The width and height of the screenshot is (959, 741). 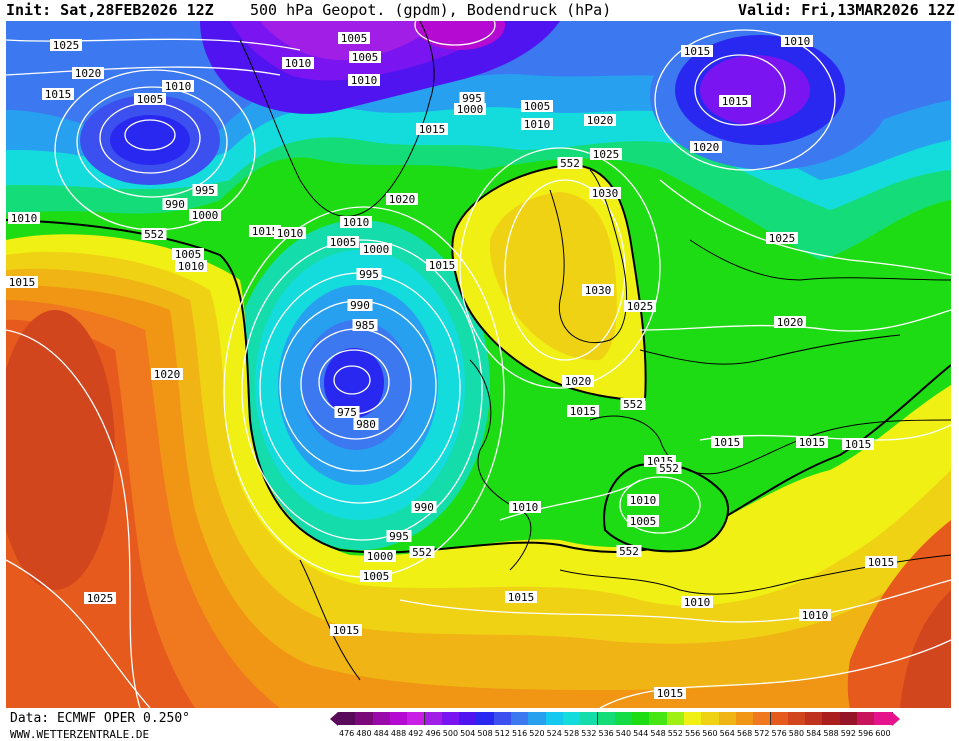 What do you see at coordinates (468, 733) in the screenshot?
I see `colorbar-label: 504` at bounding box center [468, 733].